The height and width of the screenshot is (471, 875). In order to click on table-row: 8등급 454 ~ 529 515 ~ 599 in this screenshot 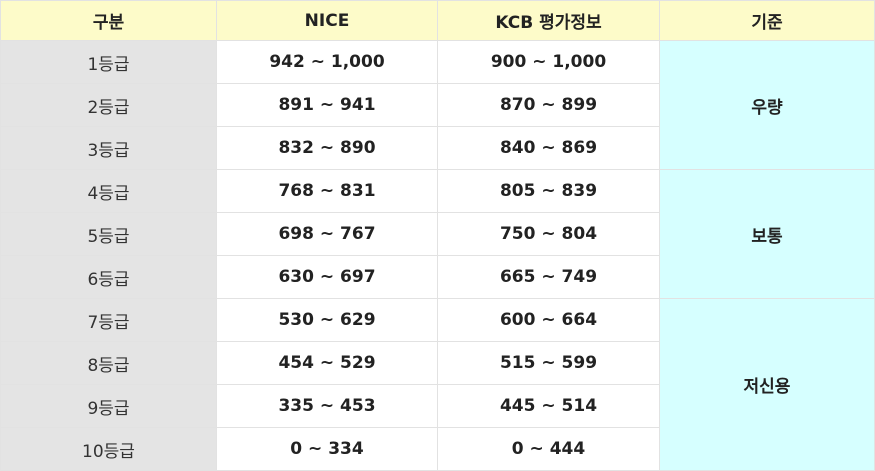, I will do `click(437, 363)`.